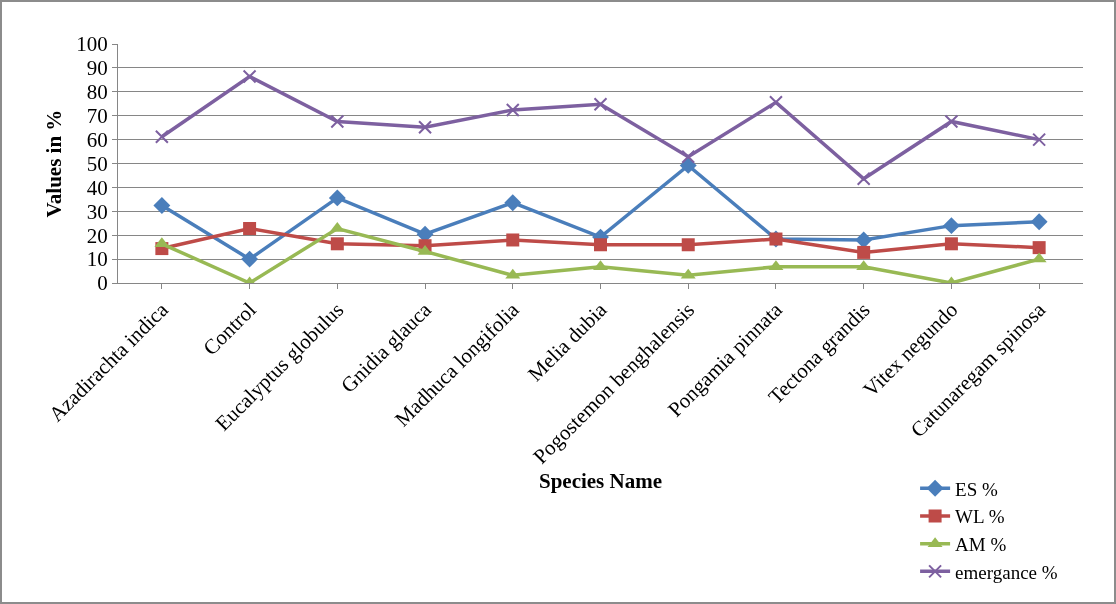  Describe the element at coordinates (97, 259) in the screenshot. I see `y-tick-label: 10` at that location.